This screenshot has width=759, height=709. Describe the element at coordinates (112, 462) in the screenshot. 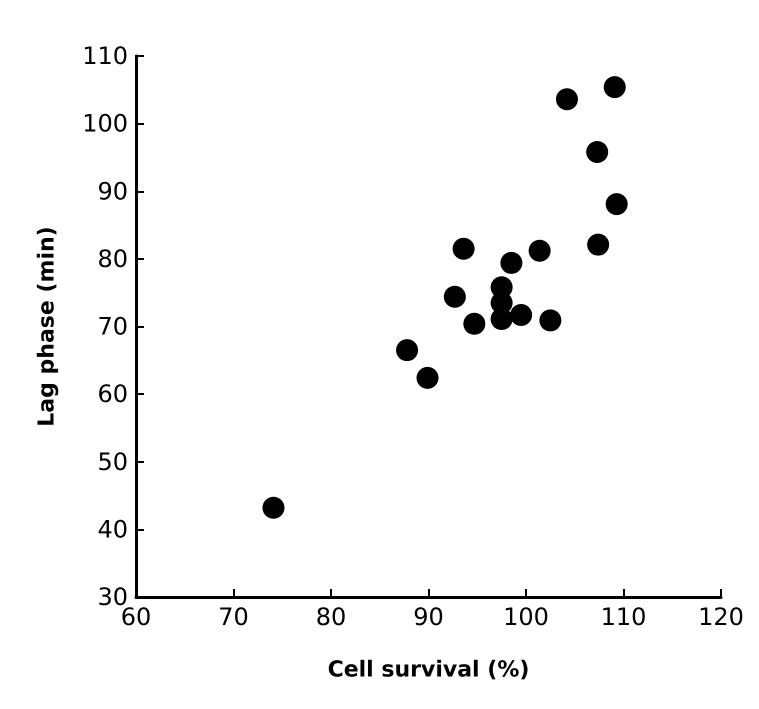

I see `y-tick-label: 50` at that location.